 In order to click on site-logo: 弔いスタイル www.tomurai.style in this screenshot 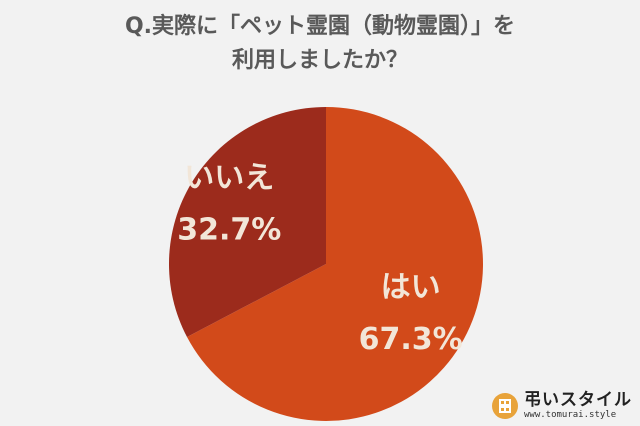, I will do `click(562, 405)`.